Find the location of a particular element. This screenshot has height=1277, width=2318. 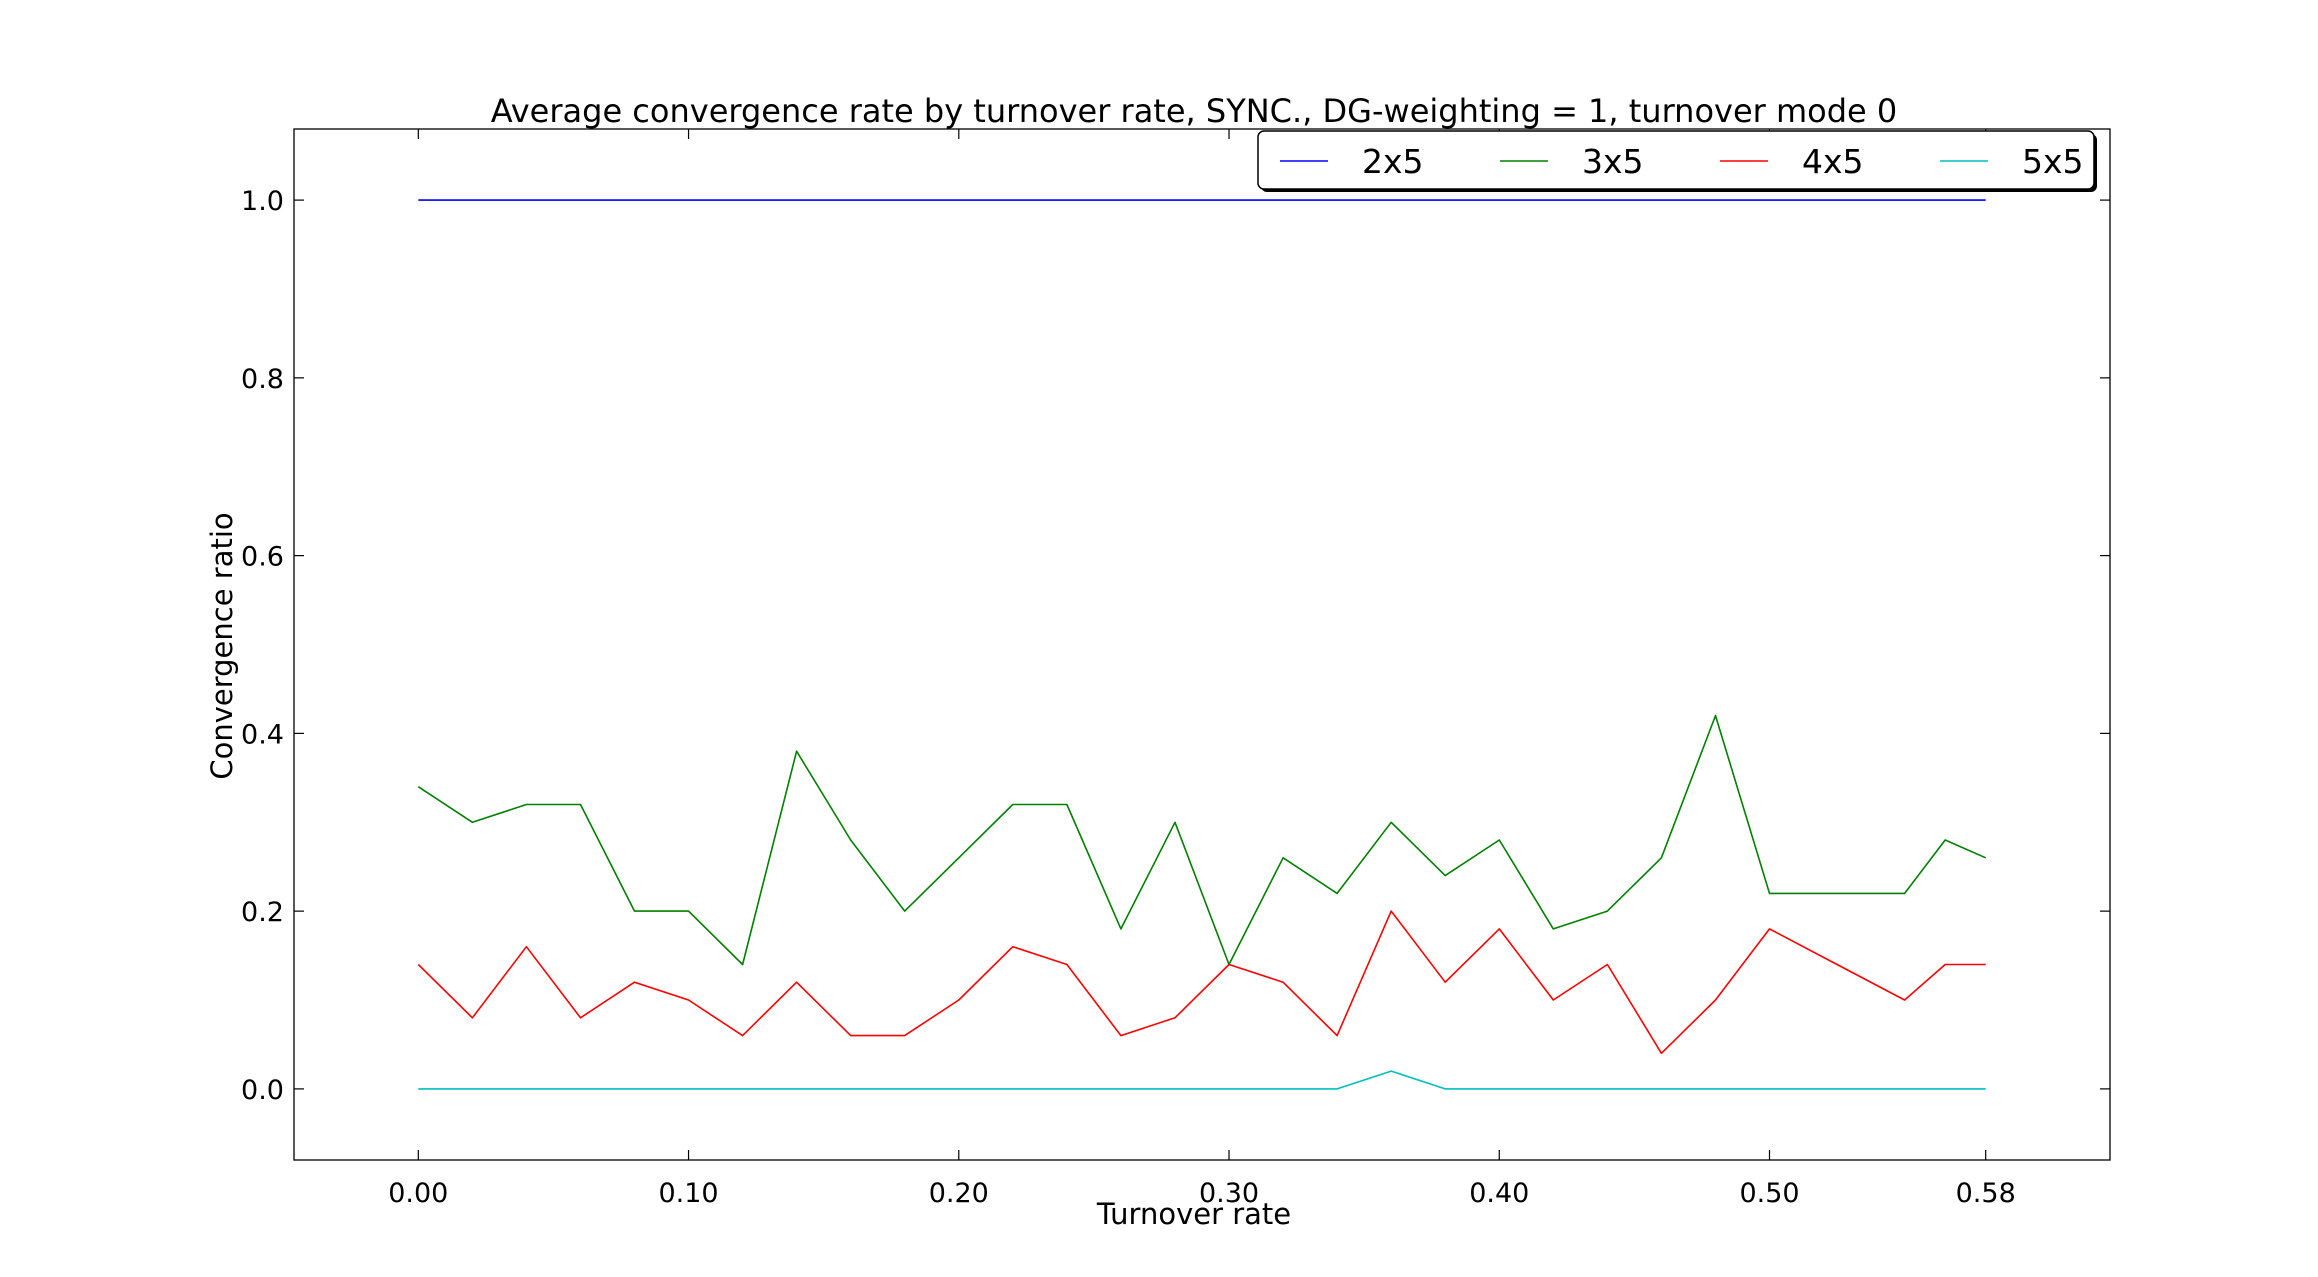

series-line-3x5 is located at coordinates (1202, 840).